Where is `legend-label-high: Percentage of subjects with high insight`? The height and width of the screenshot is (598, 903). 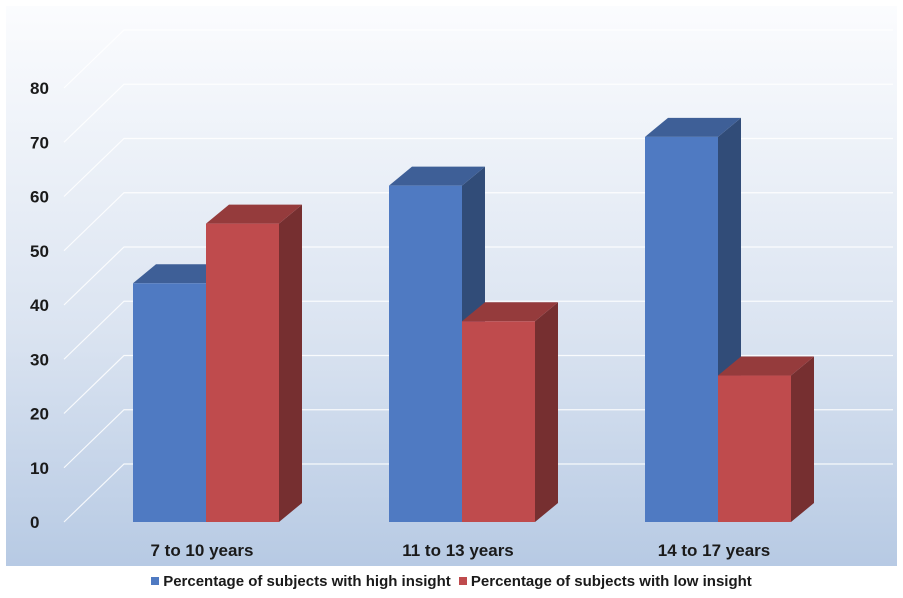
legend-label-high: Percentage of subjects with high insight is located at coordinates (307, 581).